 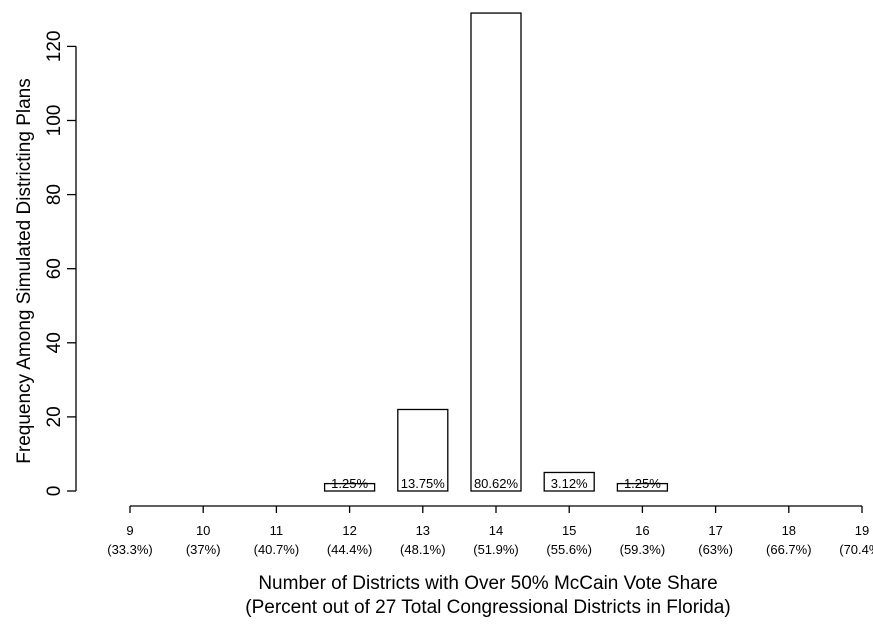 I want to click on x-tick-percent-label: (63%), so click(x=715, y=549).